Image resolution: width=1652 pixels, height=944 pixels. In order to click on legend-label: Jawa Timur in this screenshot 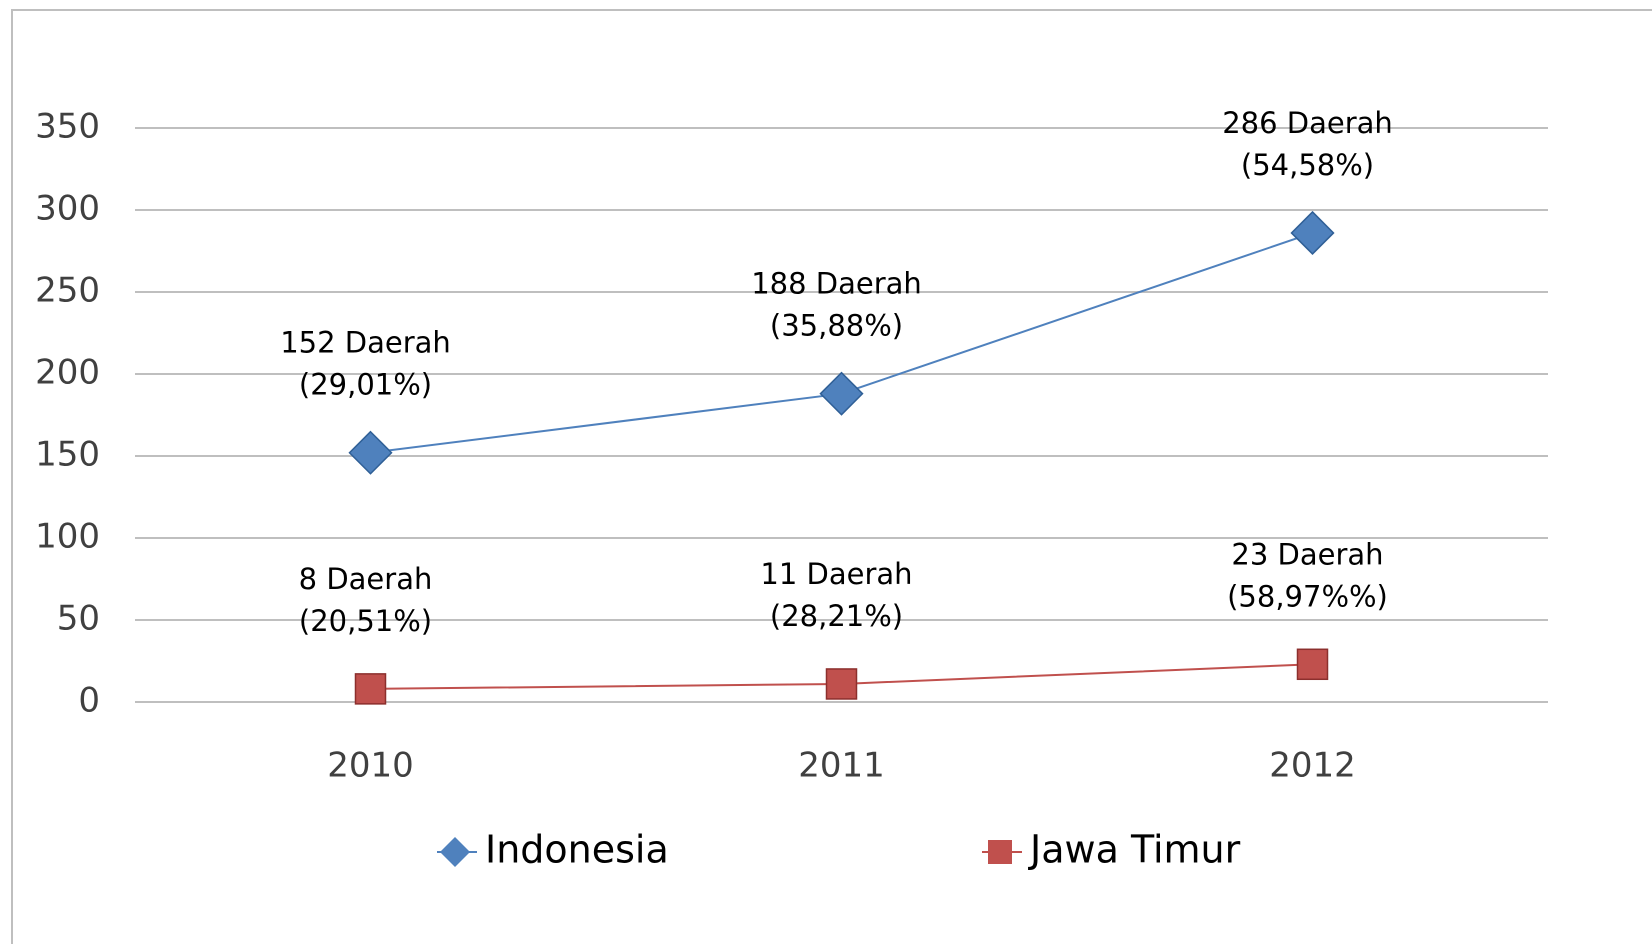, I will do `click(1134, 850)`.